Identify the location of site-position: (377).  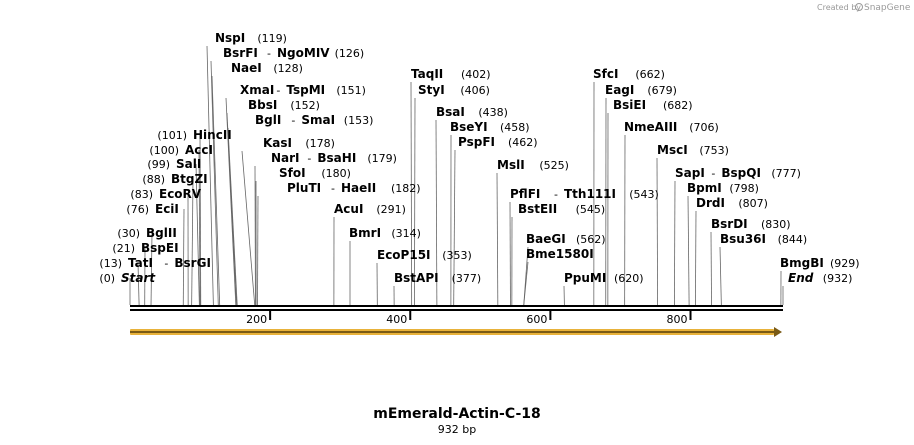
(467, 278).